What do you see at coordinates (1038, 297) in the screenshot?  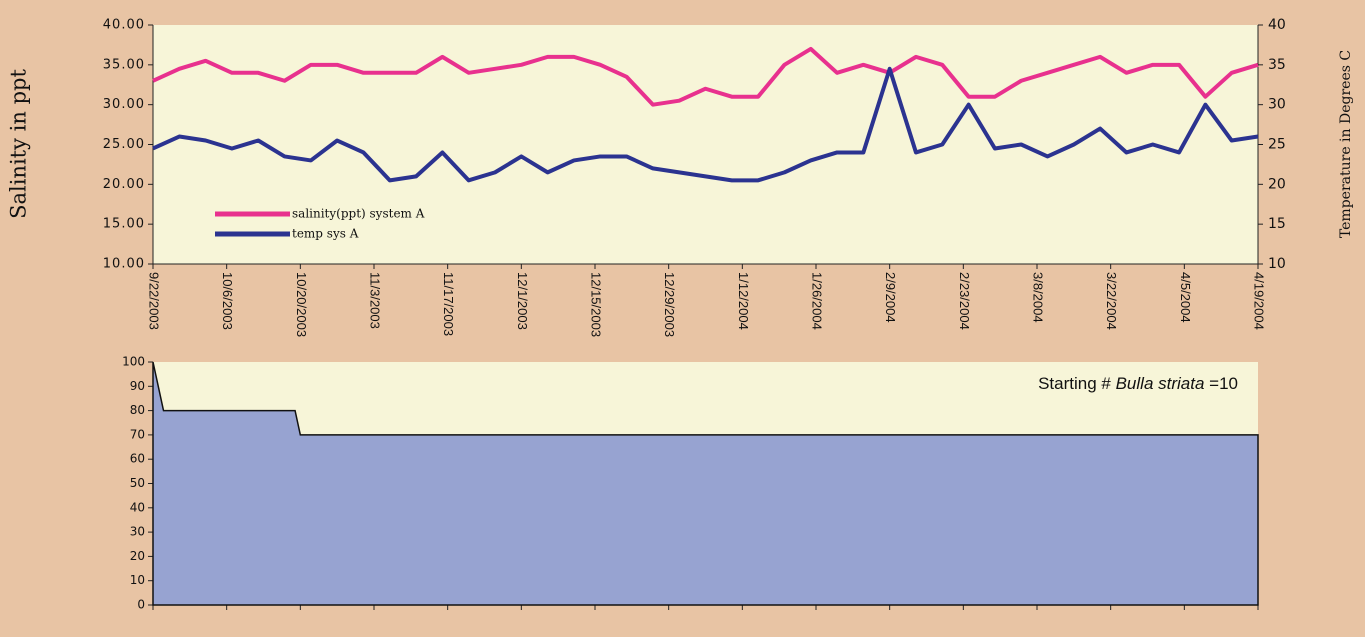 I see `x-tick-label: 3/8/2004` at bounding box center [1038, 297].